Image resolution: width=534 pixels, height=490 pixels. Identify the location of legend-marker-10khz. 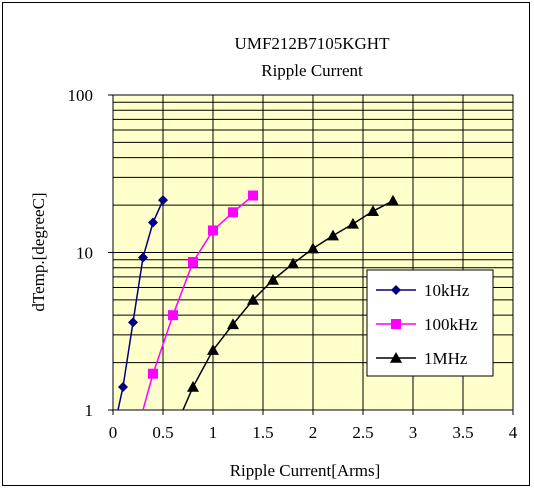
(396, 290).